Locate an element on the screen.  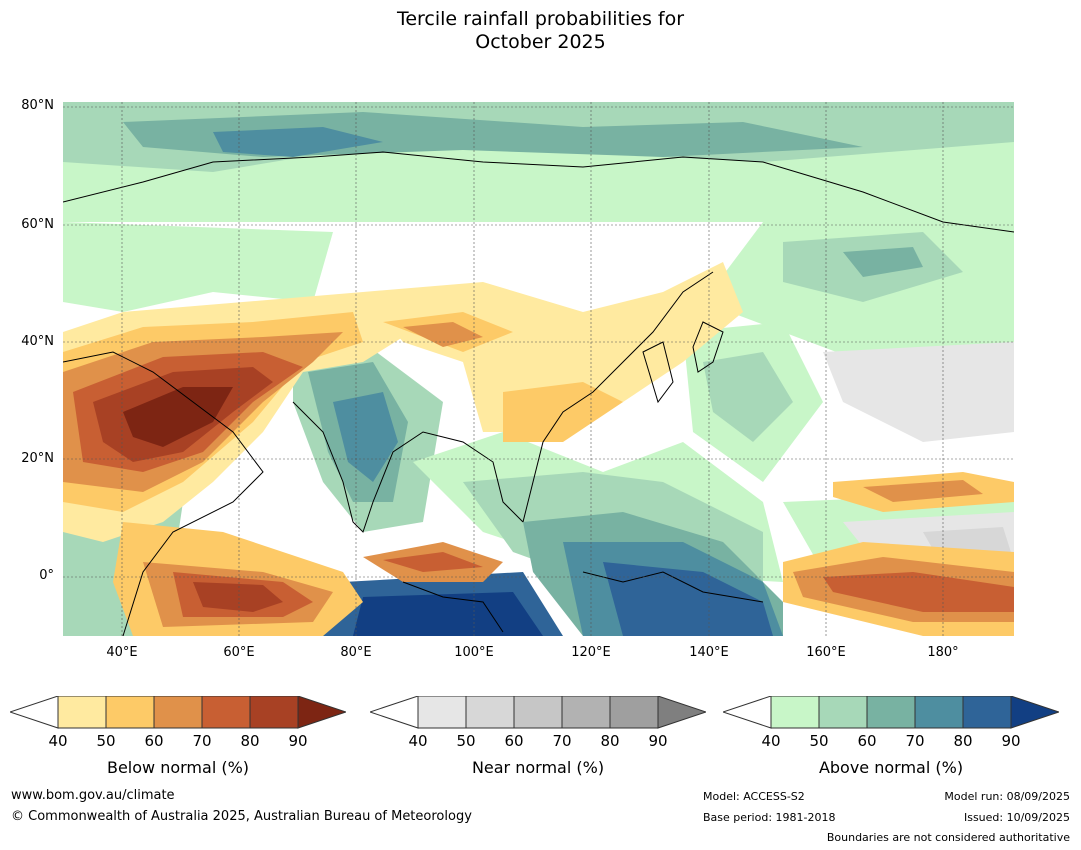
lon-label-60e: 60°E is located at coordinates (239, 652).